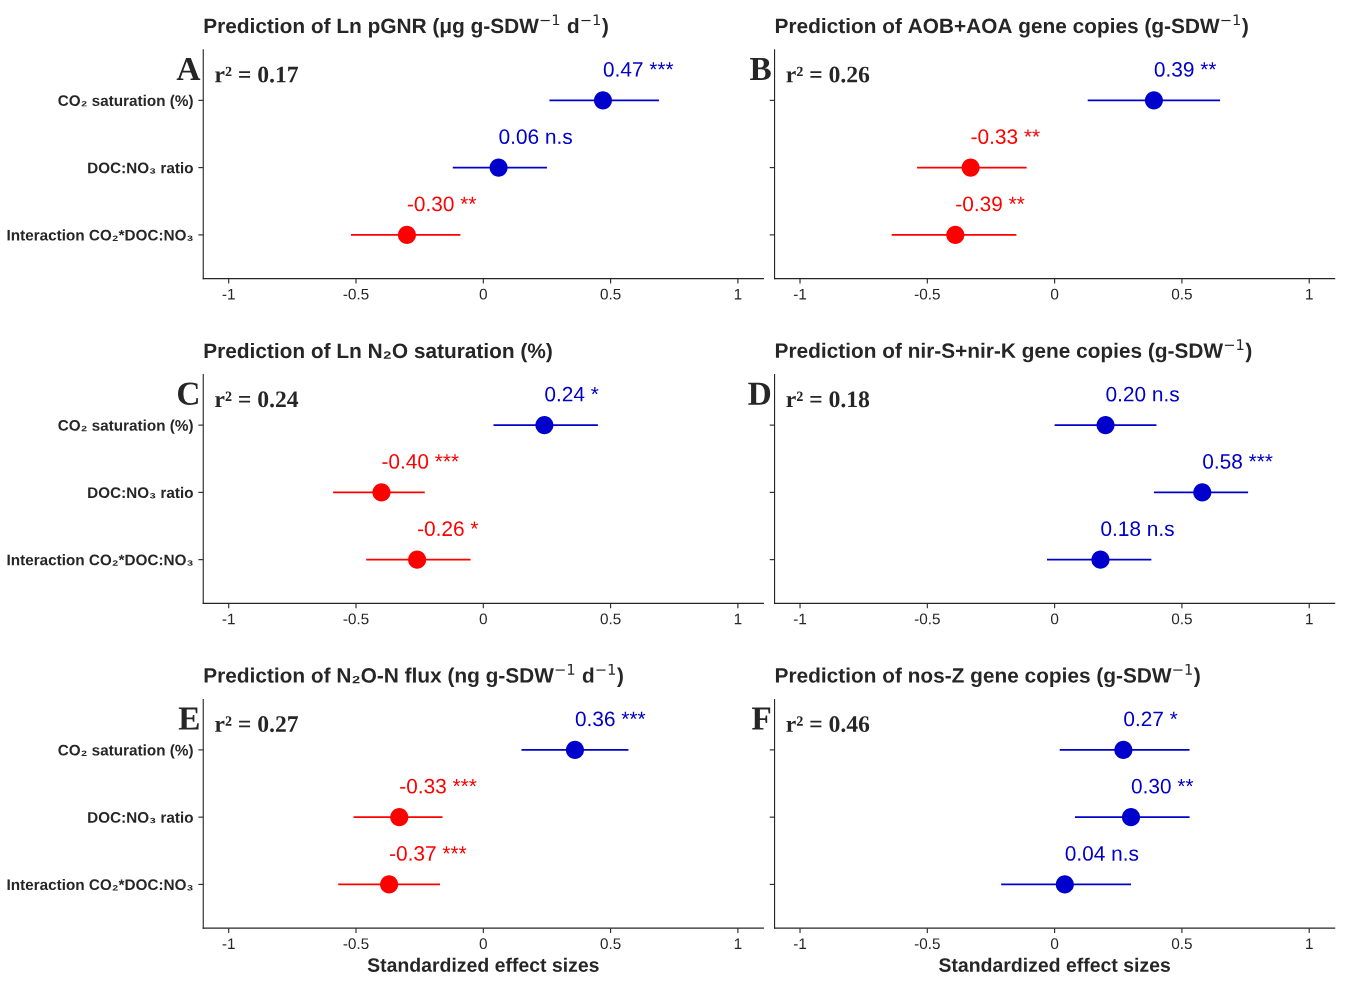 This screenshot has width=1355, height=998. What do you see at coordinates (188, 68) in the screenshot?
I see `text: A` at bounding box center [188, 68].